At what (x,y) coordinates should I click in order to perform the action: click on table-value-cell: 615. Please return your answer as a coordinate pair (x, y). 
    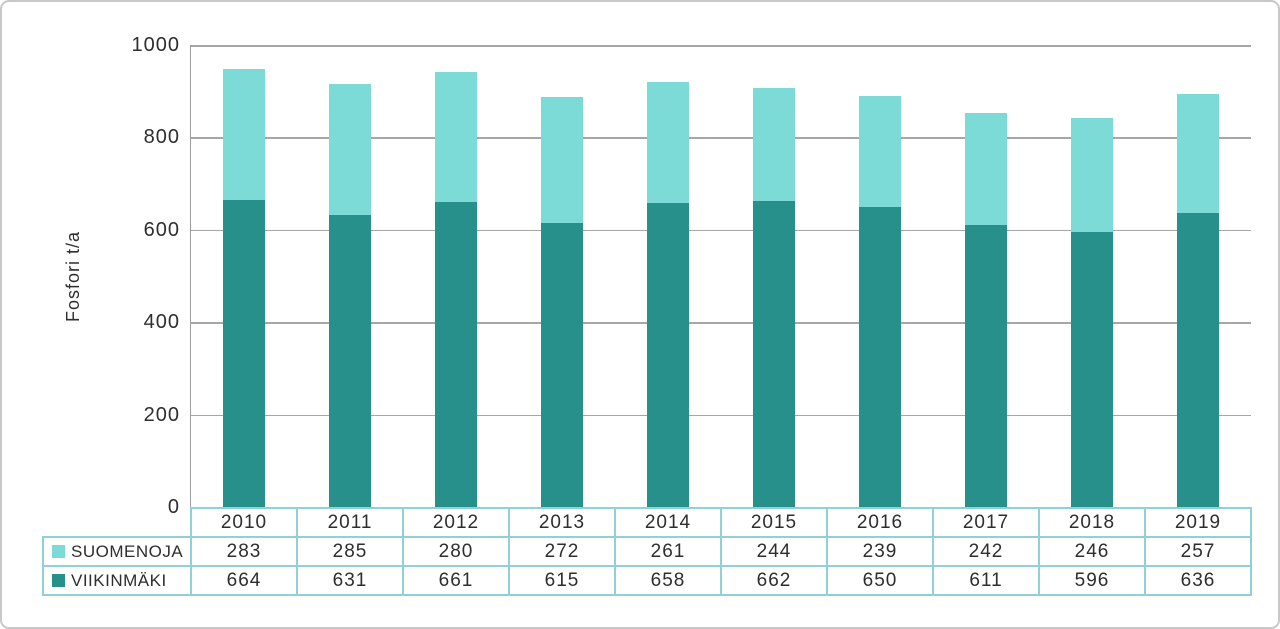
    Looking at the image, I should click on (562, 580).